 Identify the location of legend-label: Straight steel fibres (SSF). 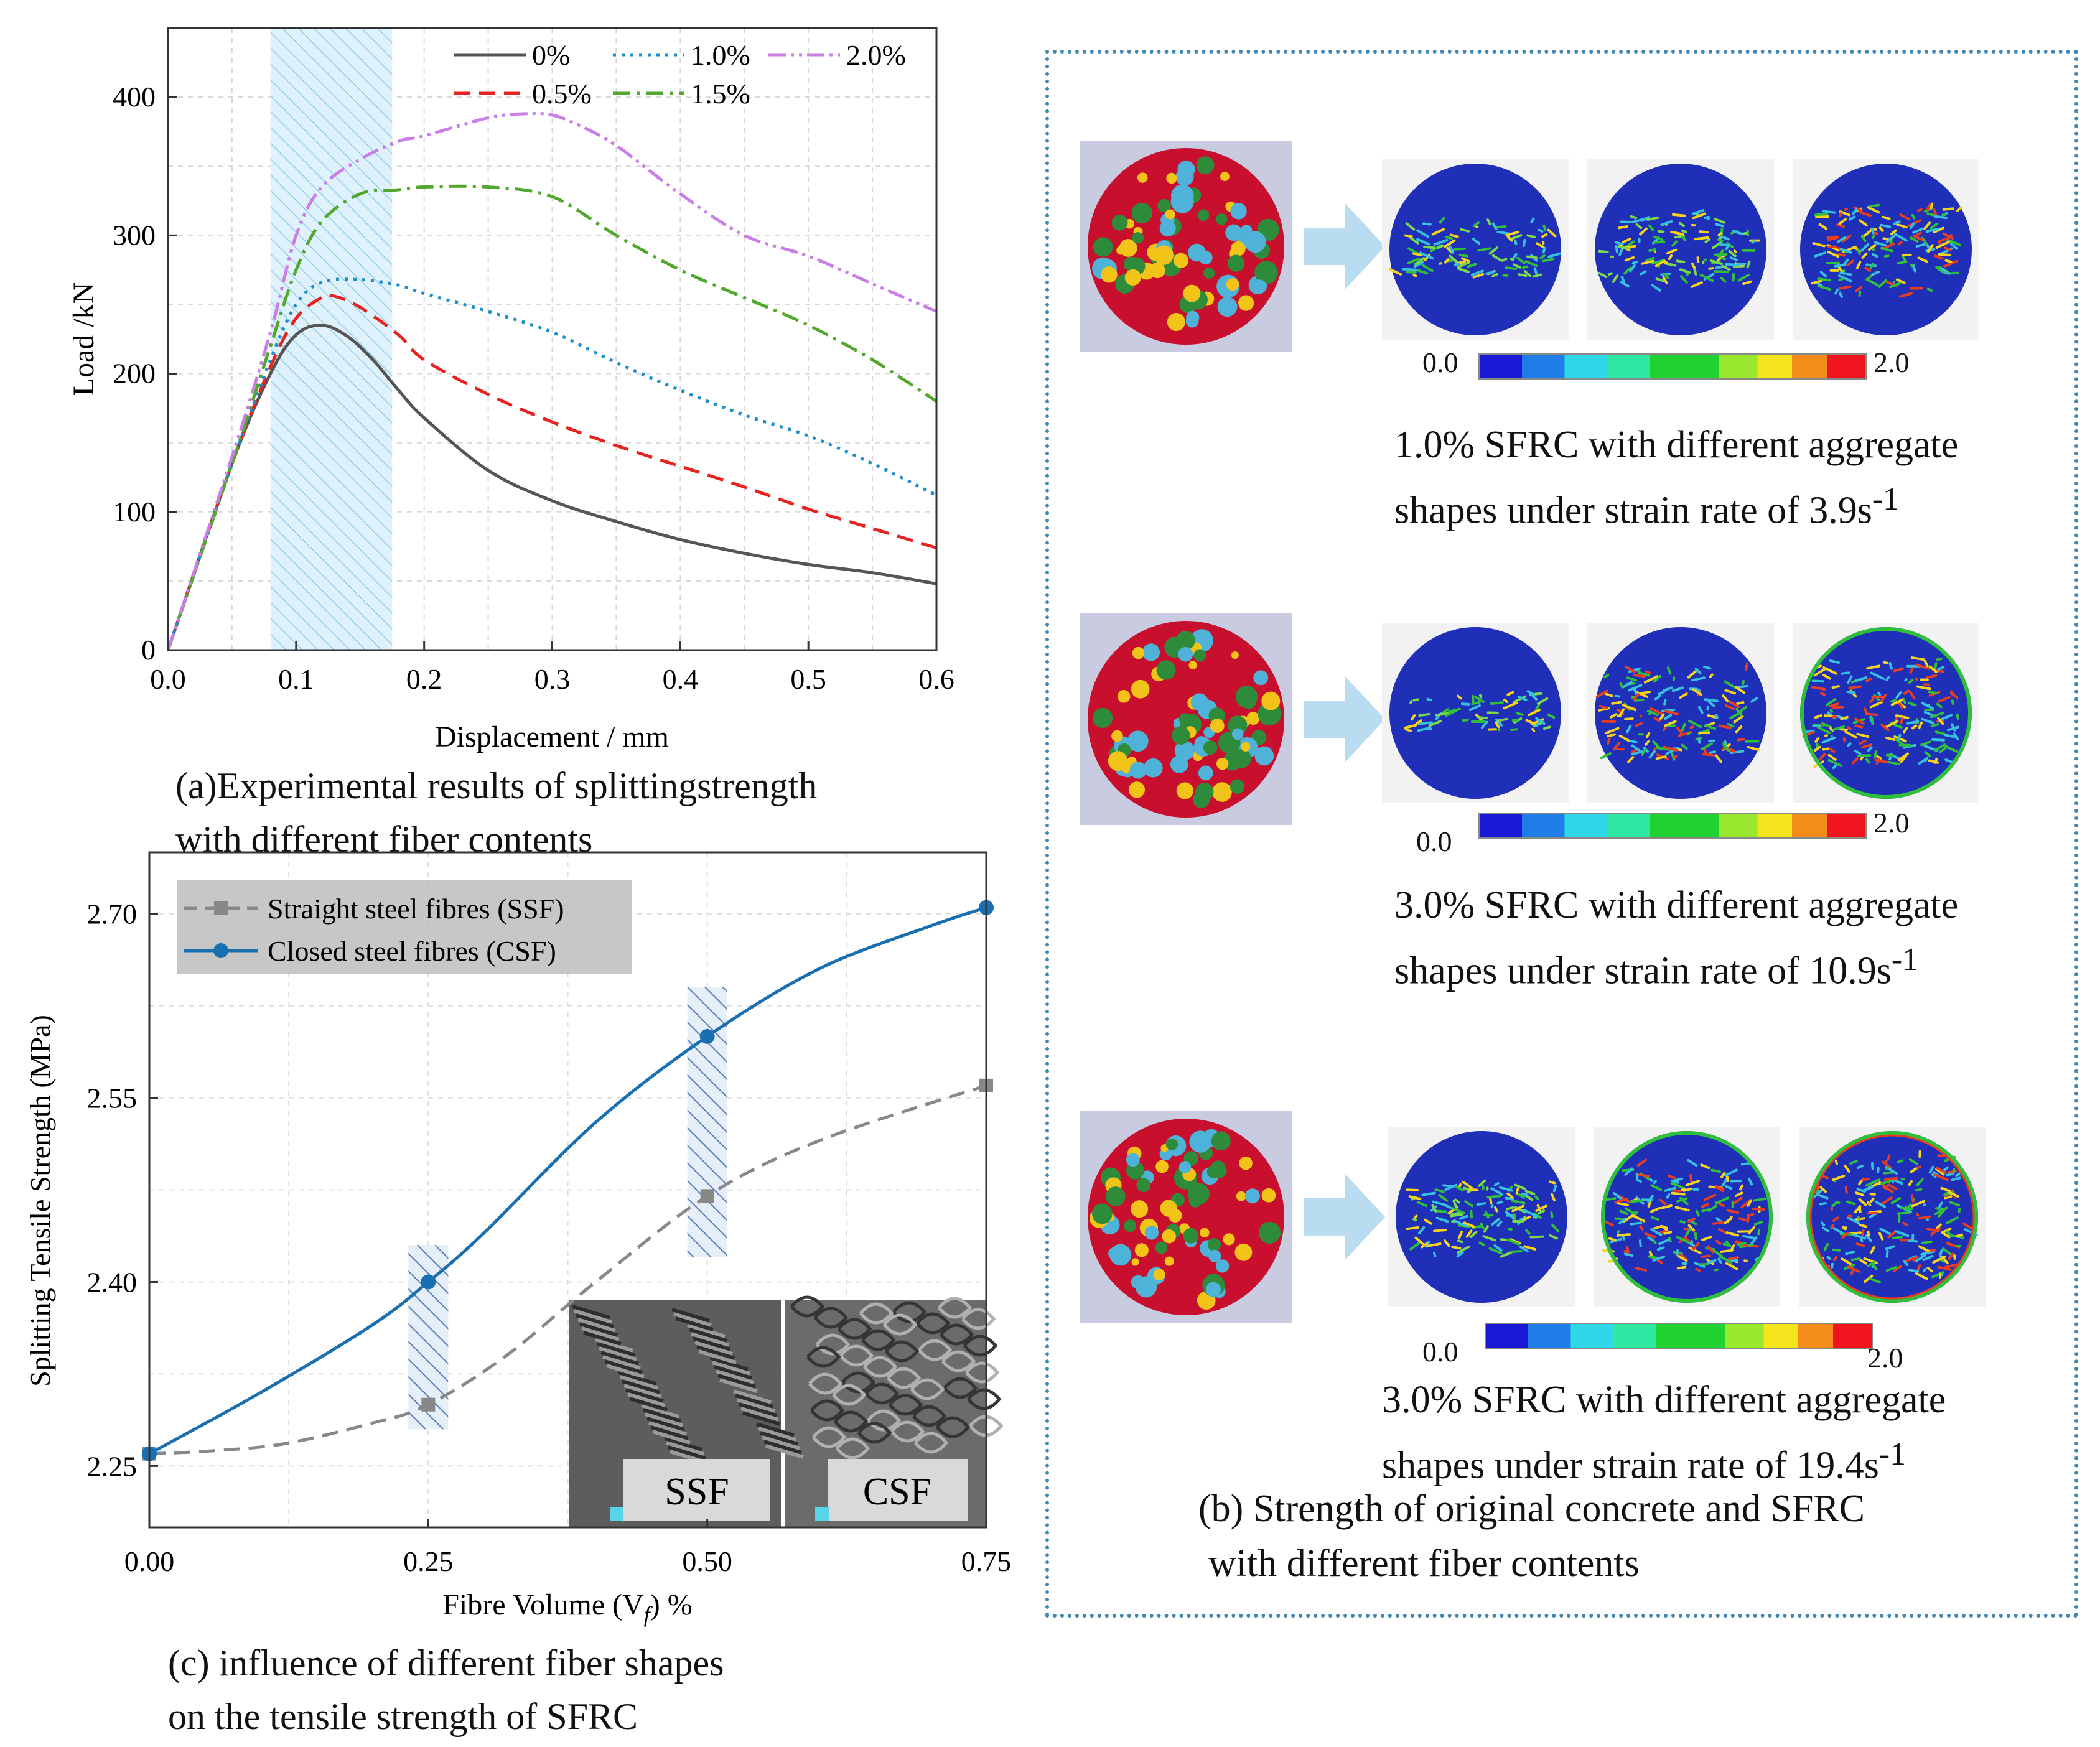
(416, 909).